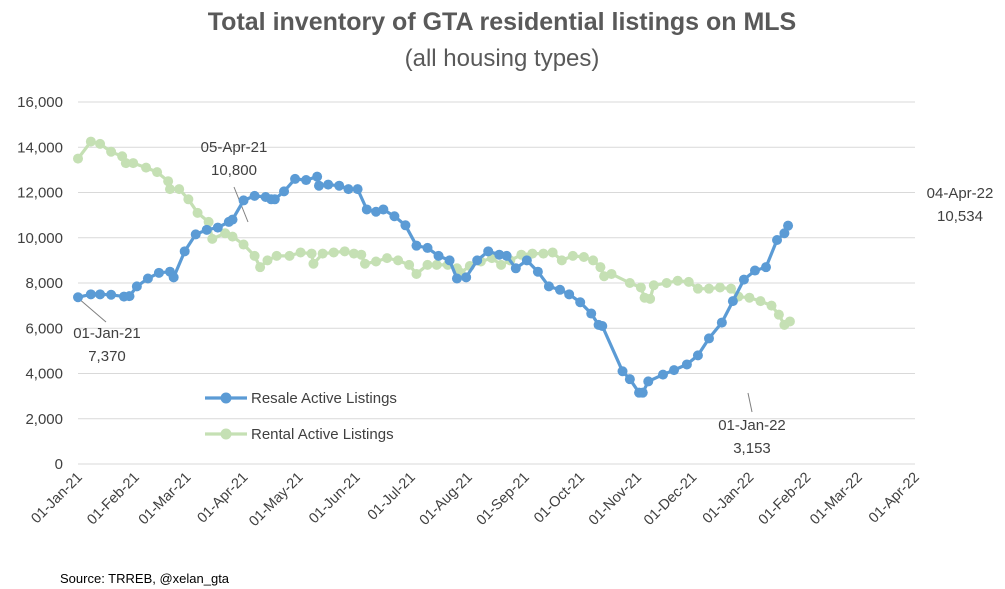  I want to click on annotation-value: 10,534, so click(960, 216).